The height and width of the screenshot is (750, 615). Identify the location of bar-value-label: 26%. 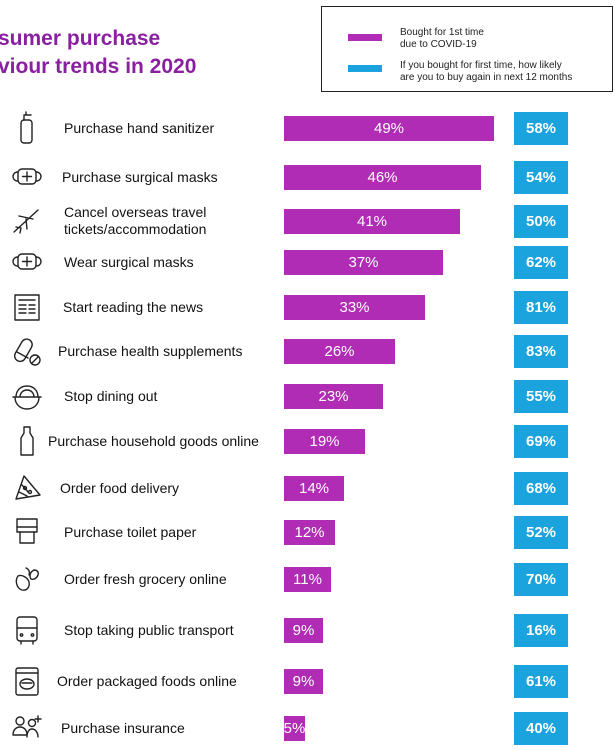
(339, 351).